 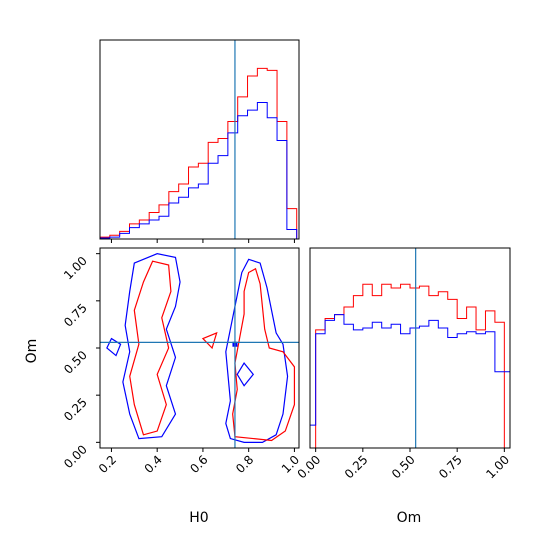 I want to click on x-tick-label: 0.50, so click(x=403, y=467).